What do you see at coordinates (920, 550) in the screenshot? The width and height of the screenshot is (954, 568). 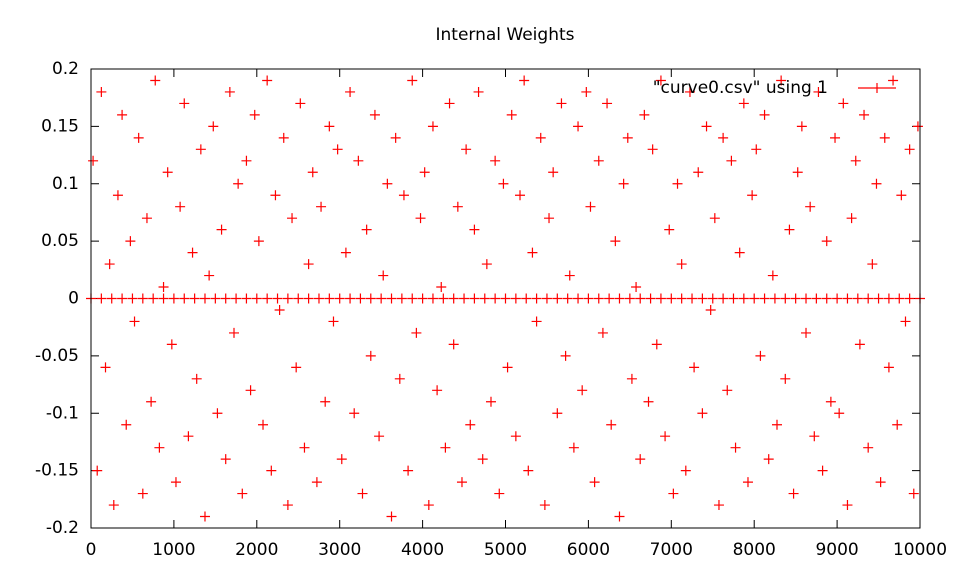 I see `x-tick-label: 10000` at bounding box center [920, 550].